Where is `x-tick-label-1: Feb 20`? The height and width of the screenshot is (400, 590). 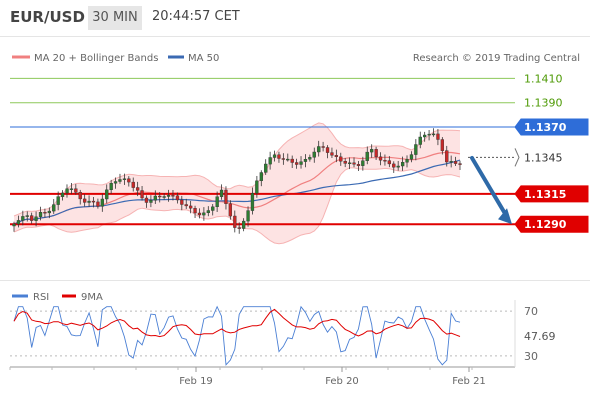
x-tick-label-1: Feb 20 is located at coordinates (342, 381).